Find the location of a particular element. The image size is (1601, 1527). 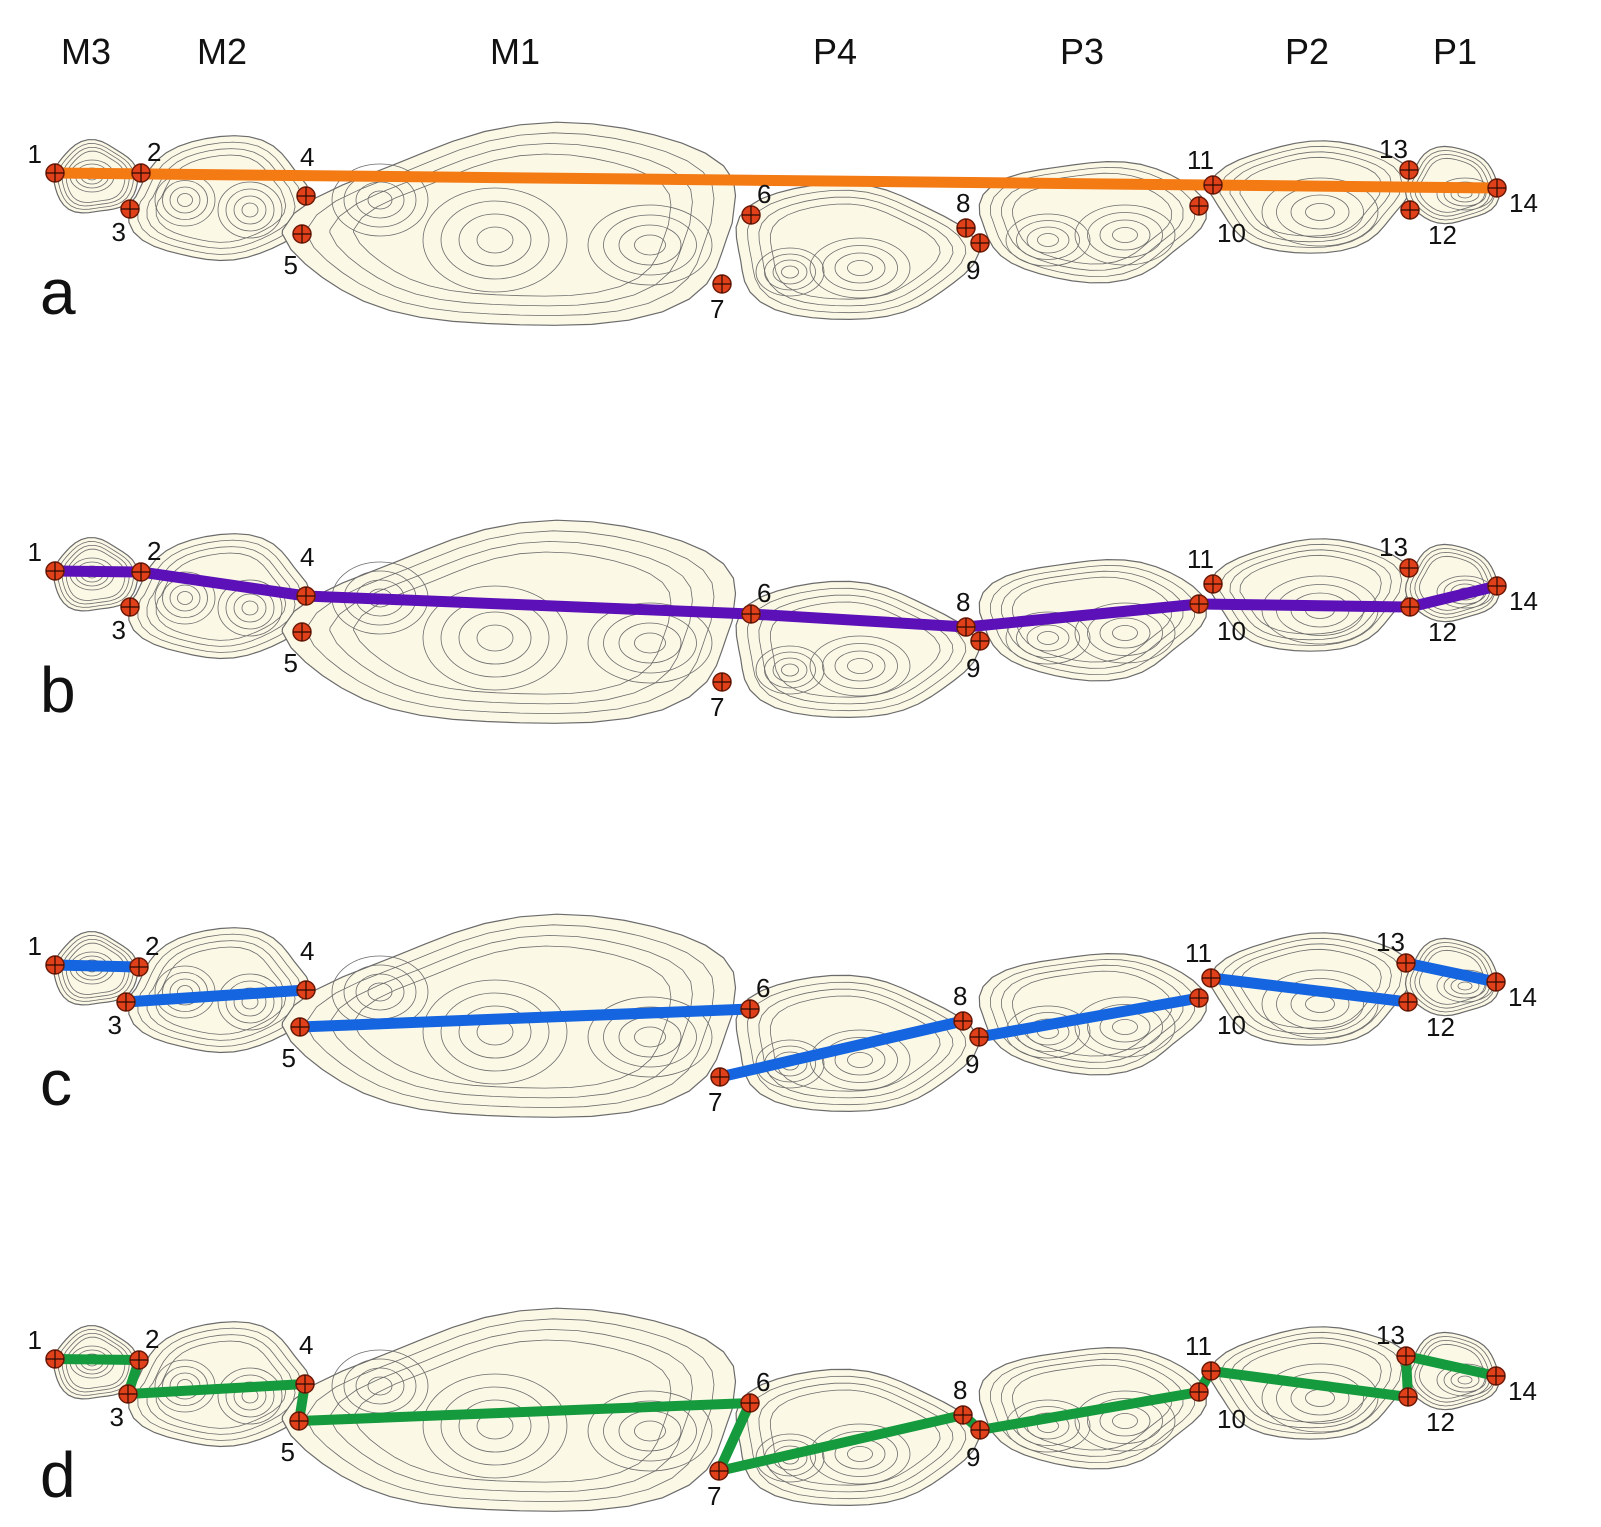

landmark-label: 13 is located at coordinates (1390, 1335).